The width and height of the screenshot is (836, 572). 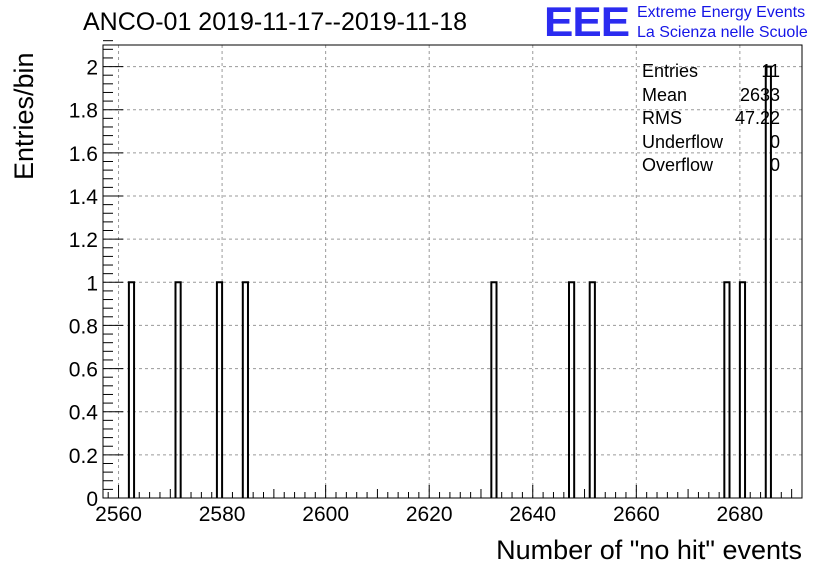 What do you see at coordinates (721, 12) in the screenshot?
I see `logo-caption-line-1: Extreme Energy Events` at bounding box center [721, 12].